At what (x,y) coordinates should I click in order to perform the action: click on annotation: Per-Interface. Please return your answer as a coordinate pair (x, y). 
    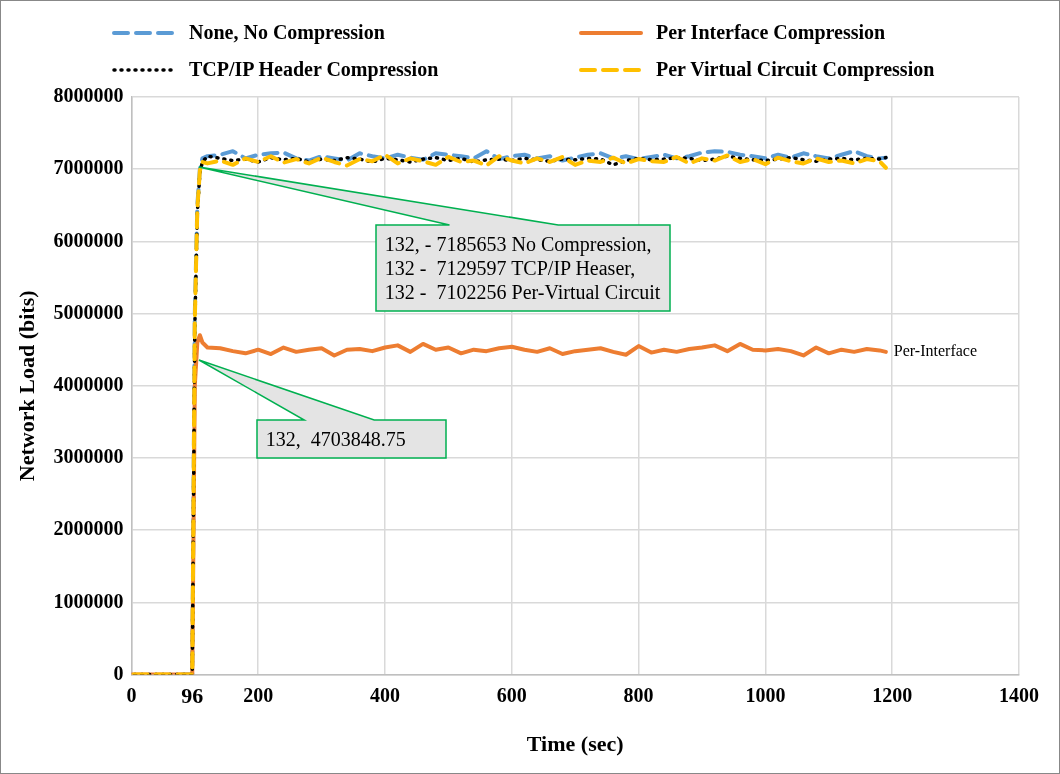
    Looking at the image, I should click on (935, 351).